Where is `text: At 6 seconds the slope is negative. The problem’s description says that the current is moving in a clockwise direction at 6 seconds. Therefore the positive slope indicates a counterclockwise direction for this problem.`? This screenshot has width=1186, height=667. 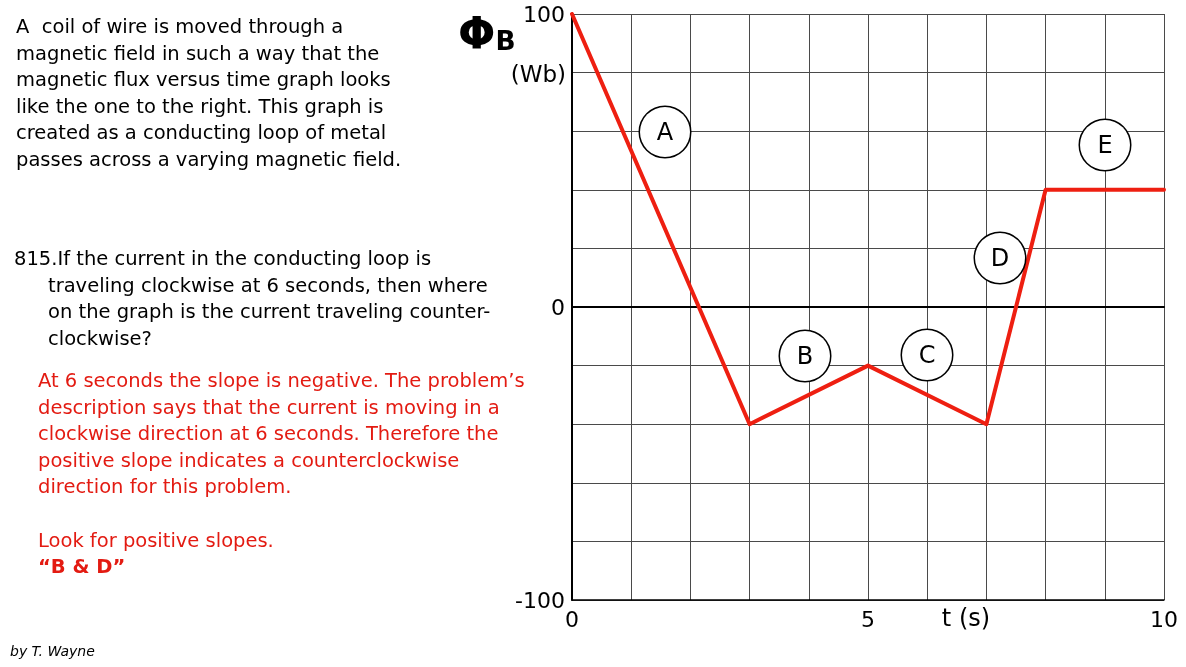
text: At 6 seconds the slope is negative. The problem’s description says that the current is moving in a clockwise direction at 6 seconds. Therefore the positive slope indicates a counterclockwise direction for this problem. is located at coordinates (282, 434).